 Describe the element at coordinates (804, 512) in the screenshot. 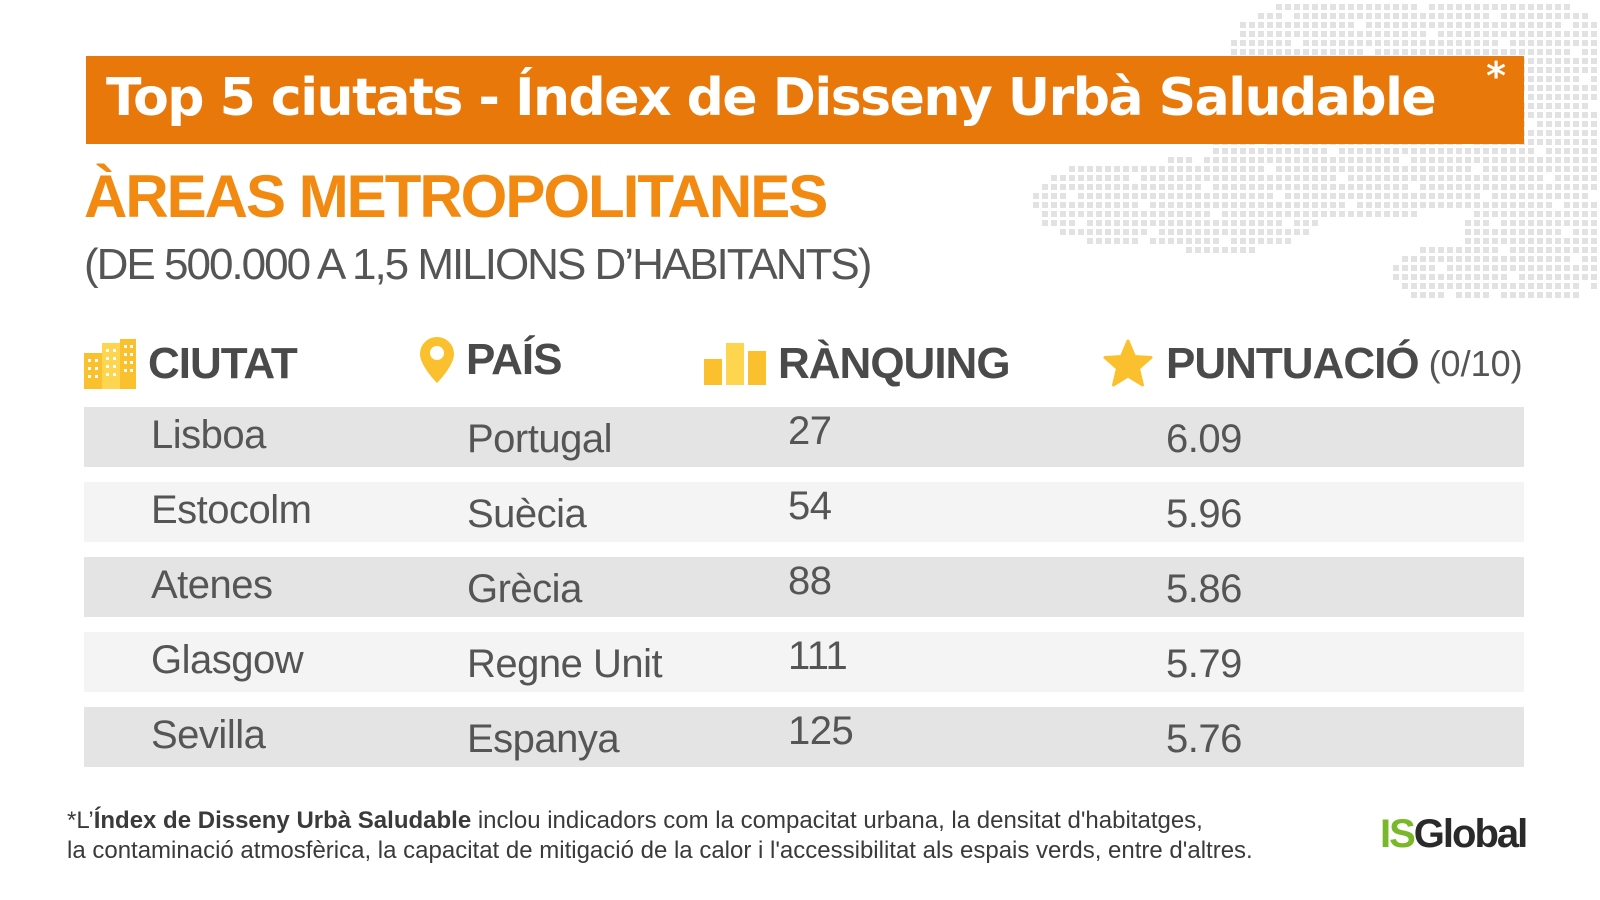

I see `table-row: Estocolm Suècia 54 5.96` at that location.